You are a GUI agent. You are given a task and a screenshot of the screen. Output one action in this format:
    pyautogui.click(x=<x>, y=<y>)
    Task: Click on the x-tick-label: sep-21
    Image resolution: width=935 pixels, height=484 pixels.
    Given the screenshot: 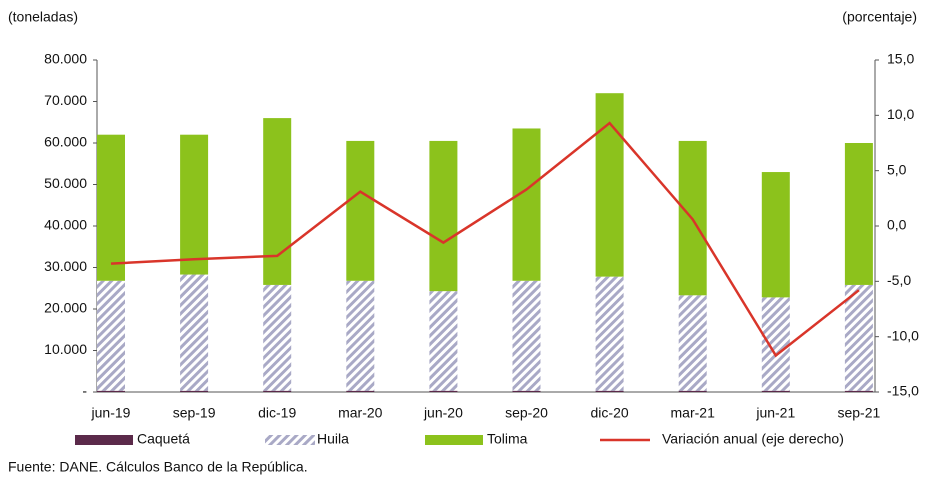 What is the action you would take?
    pyautogui.click(x=858, y=413)
    